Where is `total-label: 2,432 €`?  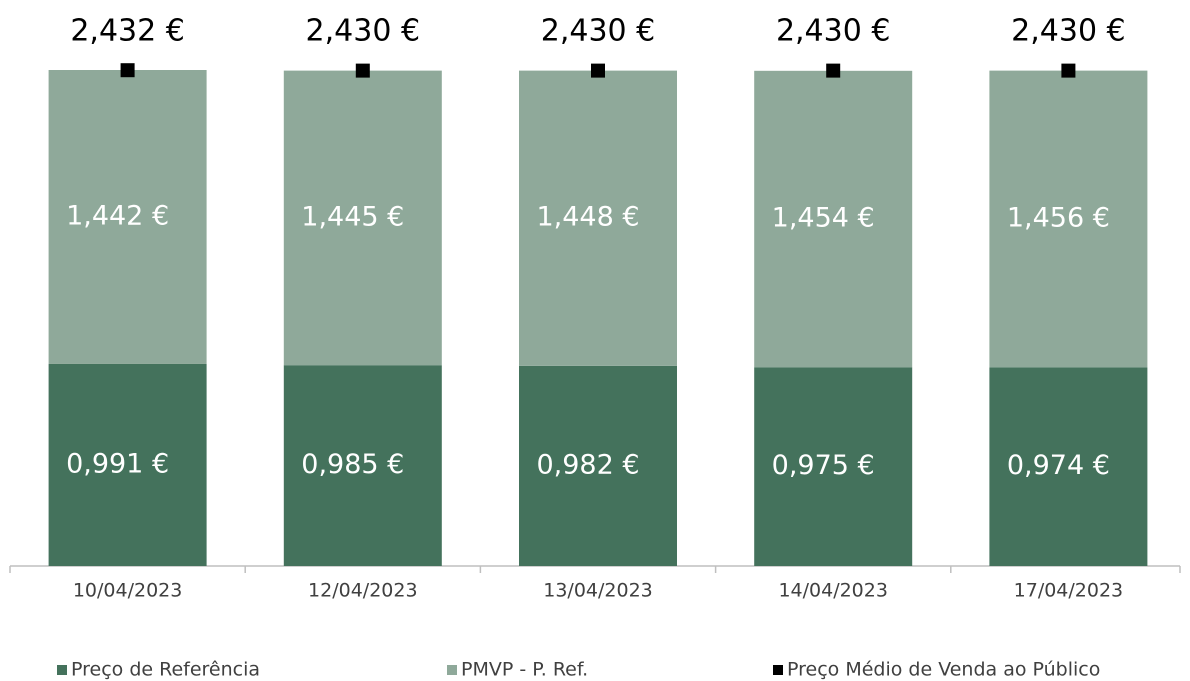
total-label: 2,432 € is located at coordinates (127, 31).